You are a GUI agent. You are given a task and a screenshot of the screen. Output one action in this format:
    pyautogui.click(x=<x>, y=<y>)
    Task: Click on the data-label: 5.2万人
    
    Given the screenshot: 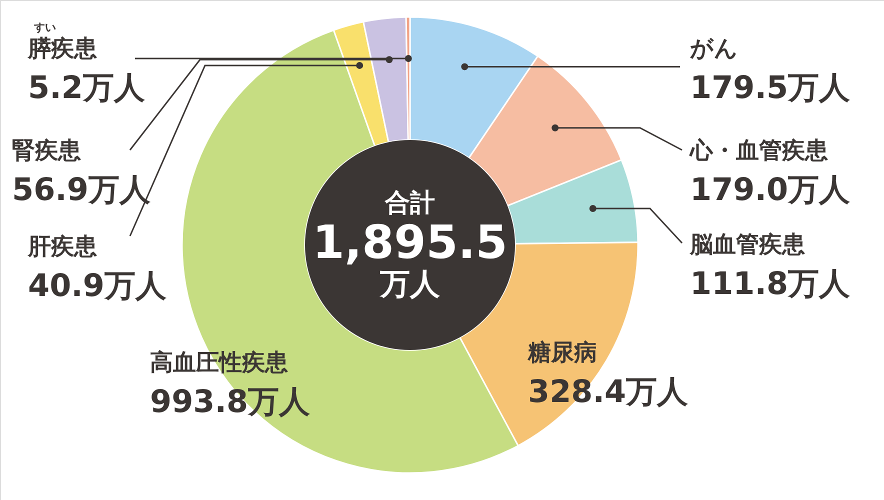 What is the action you would take?
    pyautogui.click(x=86, y=88)
    